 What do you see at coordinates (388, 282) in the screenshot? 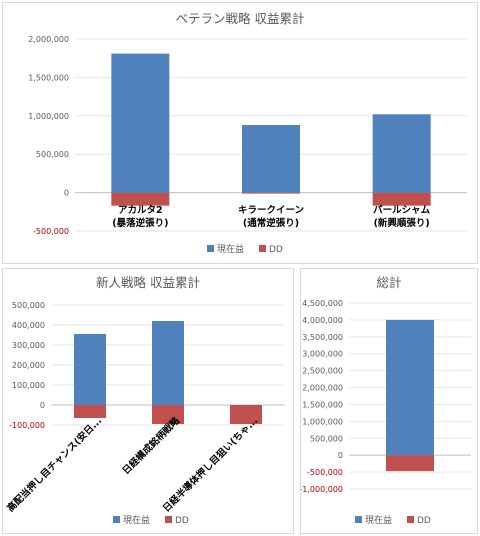
I see `chart-title: 総計` at bounding box center [388, 282].